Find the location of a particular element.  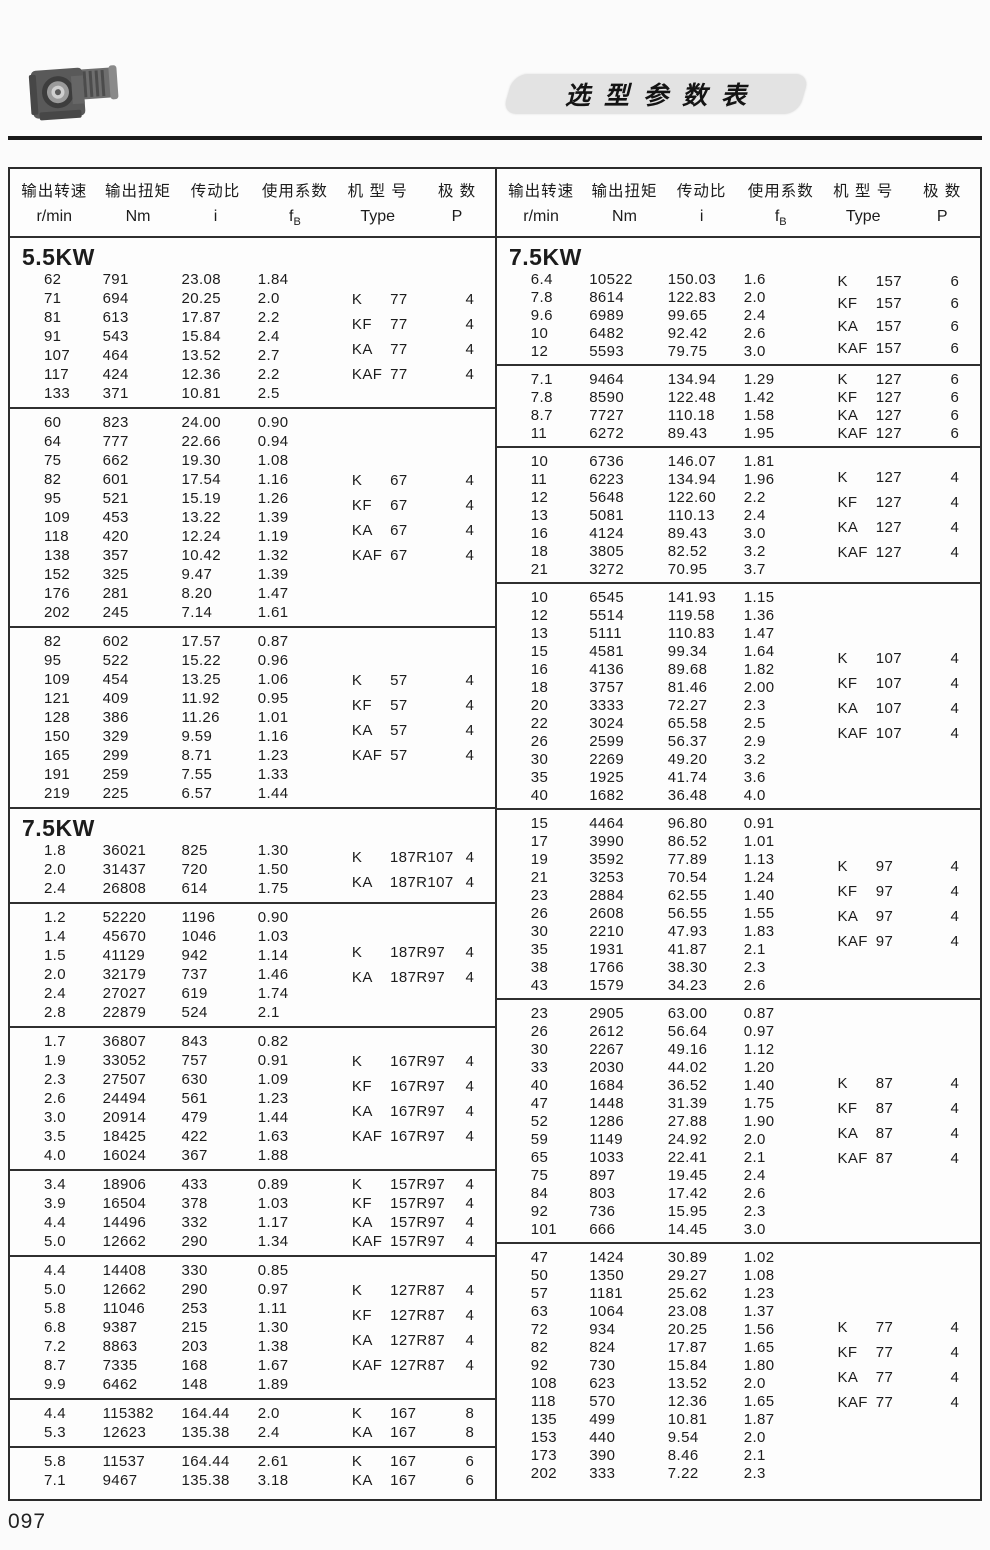

cell-speed: 57 is located at coordinates (539, 1293).